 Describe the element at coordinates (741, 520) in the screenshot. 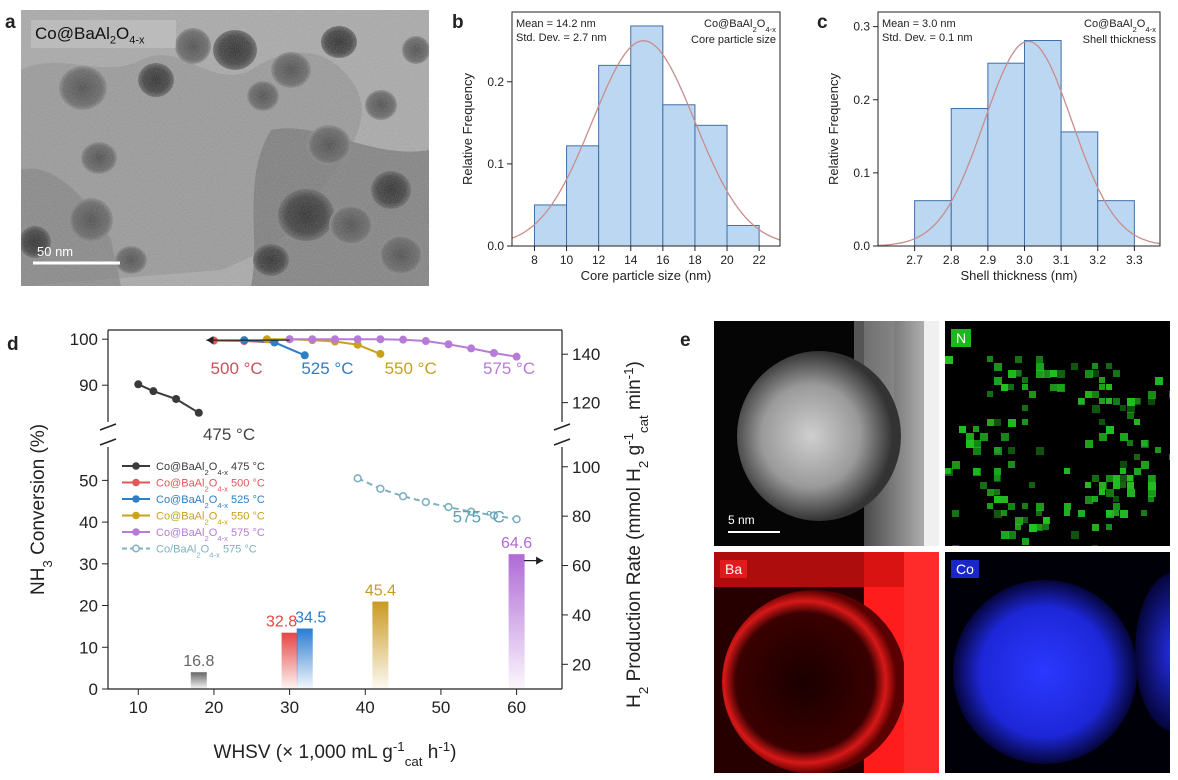

I see `haadf-scale-label: 5 nm` at that location.